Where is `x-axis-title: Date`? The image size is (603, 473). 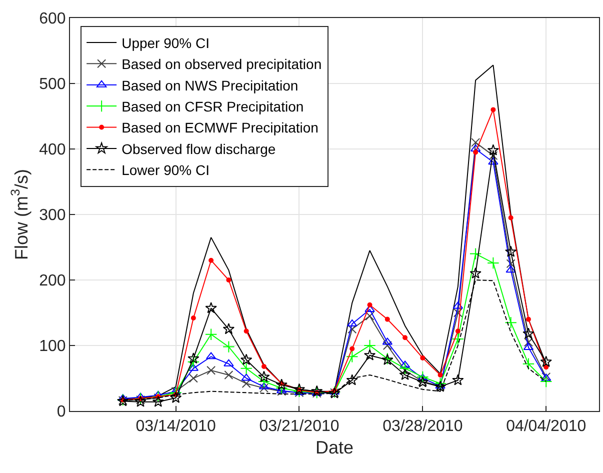
x-axis-title: Date is located at coordinates (334, 447).